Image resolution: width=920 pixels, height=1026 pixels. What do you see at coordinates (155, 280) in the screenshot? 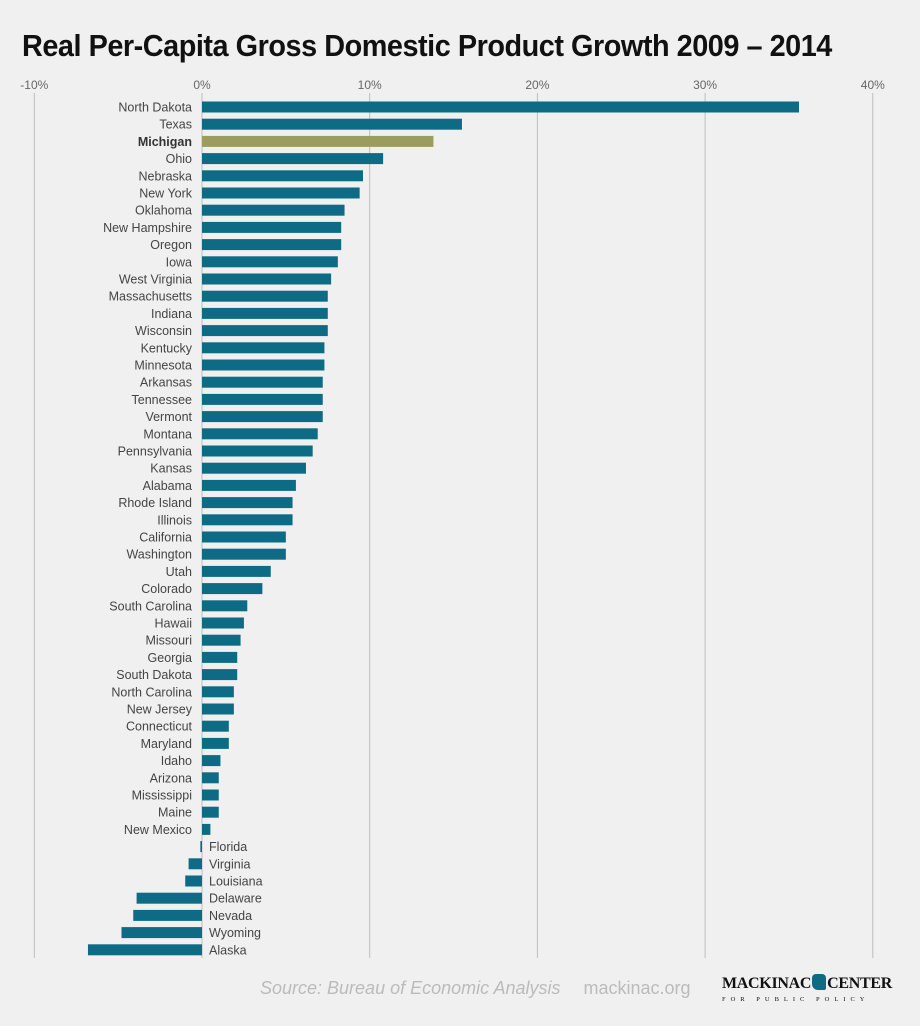
I see `category-label: West Virginia` at bounding box center [155, 280].